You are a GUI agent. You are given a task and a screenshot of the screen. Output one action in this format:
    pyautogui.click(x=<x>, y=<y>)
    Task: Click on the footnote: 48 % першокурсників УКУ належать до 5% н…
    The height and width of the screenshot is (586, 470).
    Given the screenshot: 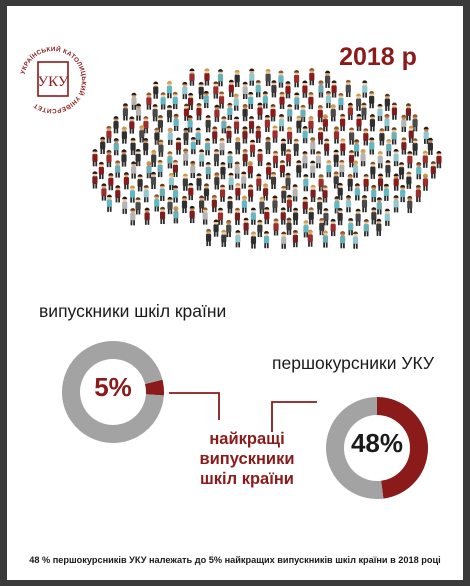 What is the action you would take?
    pyautogui.click(x=234, y=560)
    